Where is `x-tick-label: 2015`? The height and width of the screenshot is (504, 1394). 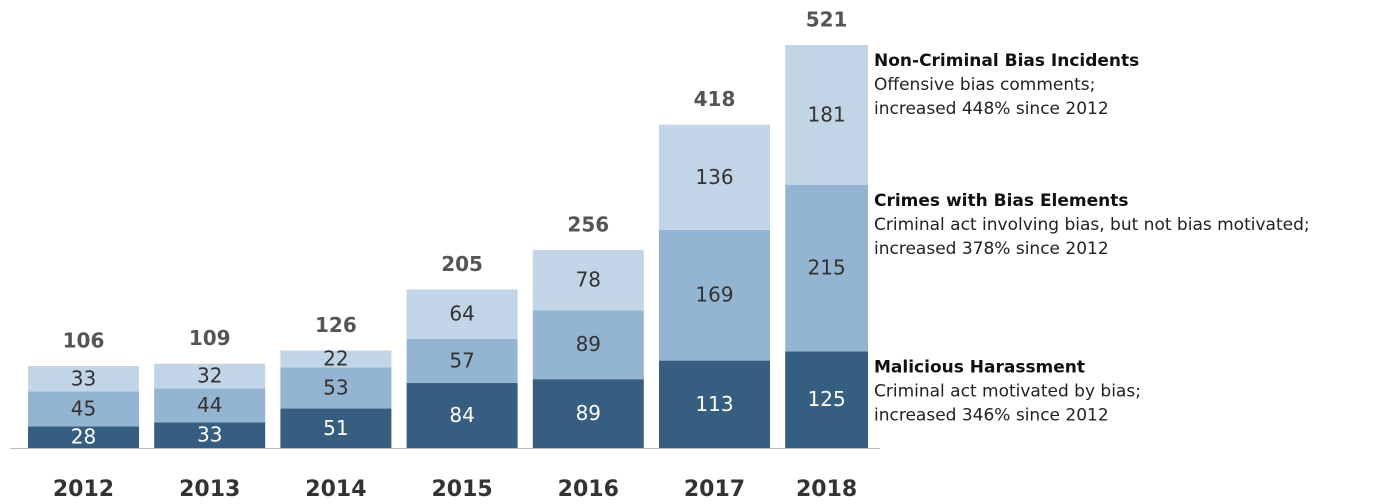 x-tick-label: 2015 is located at coordinates (461, 489).